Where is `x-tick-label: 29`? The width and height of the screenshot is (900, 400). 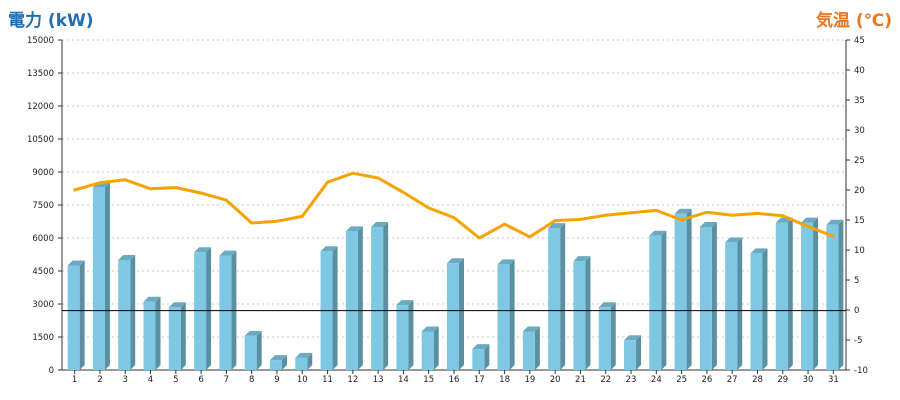
x-tick-label: 29 is located at coordinates (782, 380).